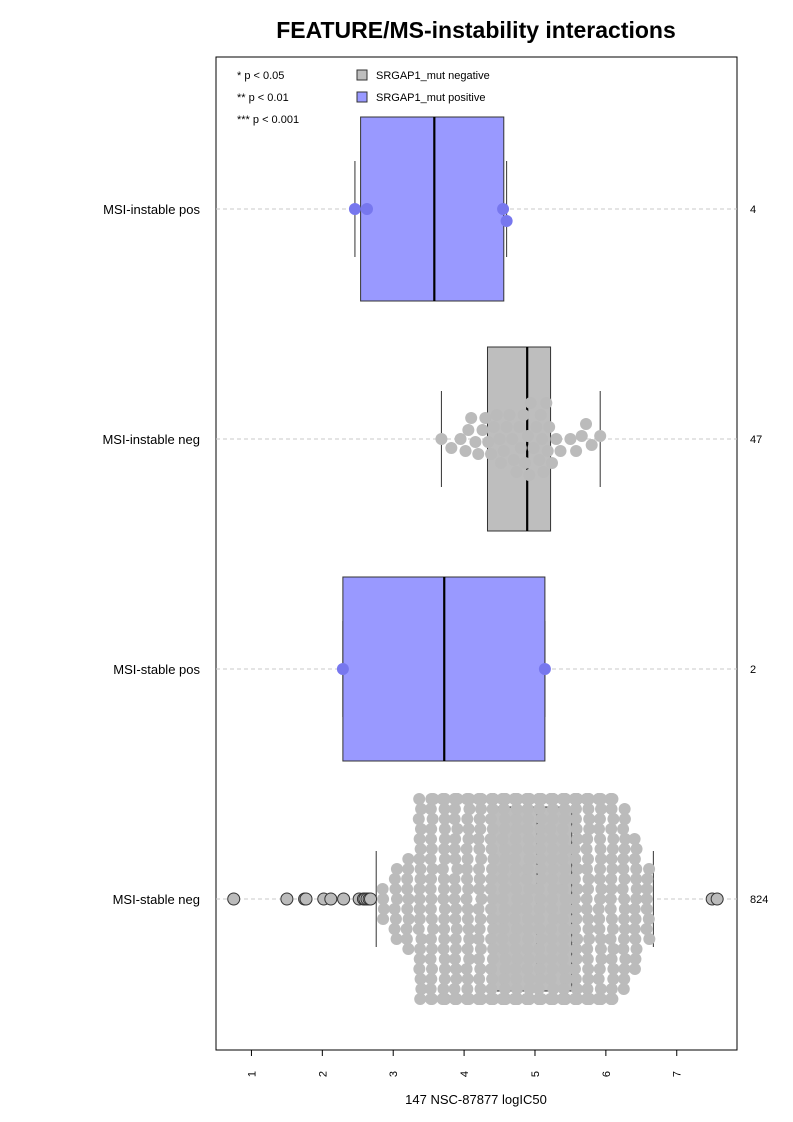 This screenshot has width=793, height=1122. Describe the element at coordinates (433, 76) in the screenshot. I see `legend-label: SRGAP1_mut negative` at that location.